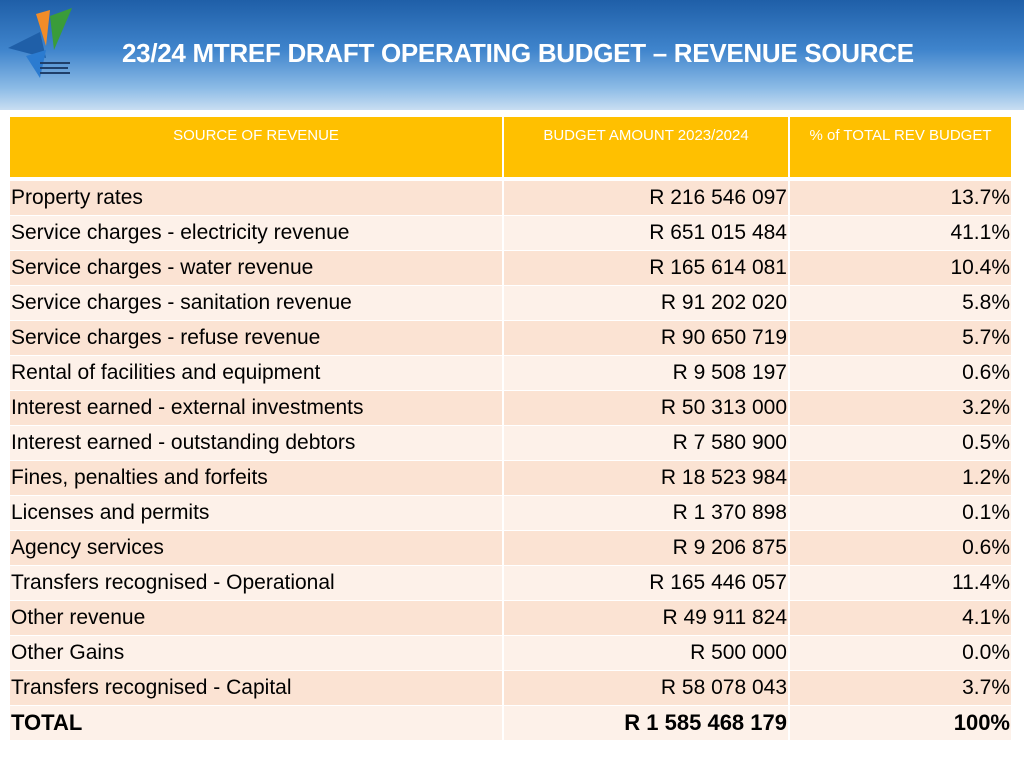 Image resolution: width=1024 pixels, height=768 pixels. Describe the element at coordinates (257, 233) in the screenshot. I see `source-cell: Service charges - electricity revenue` at that location.